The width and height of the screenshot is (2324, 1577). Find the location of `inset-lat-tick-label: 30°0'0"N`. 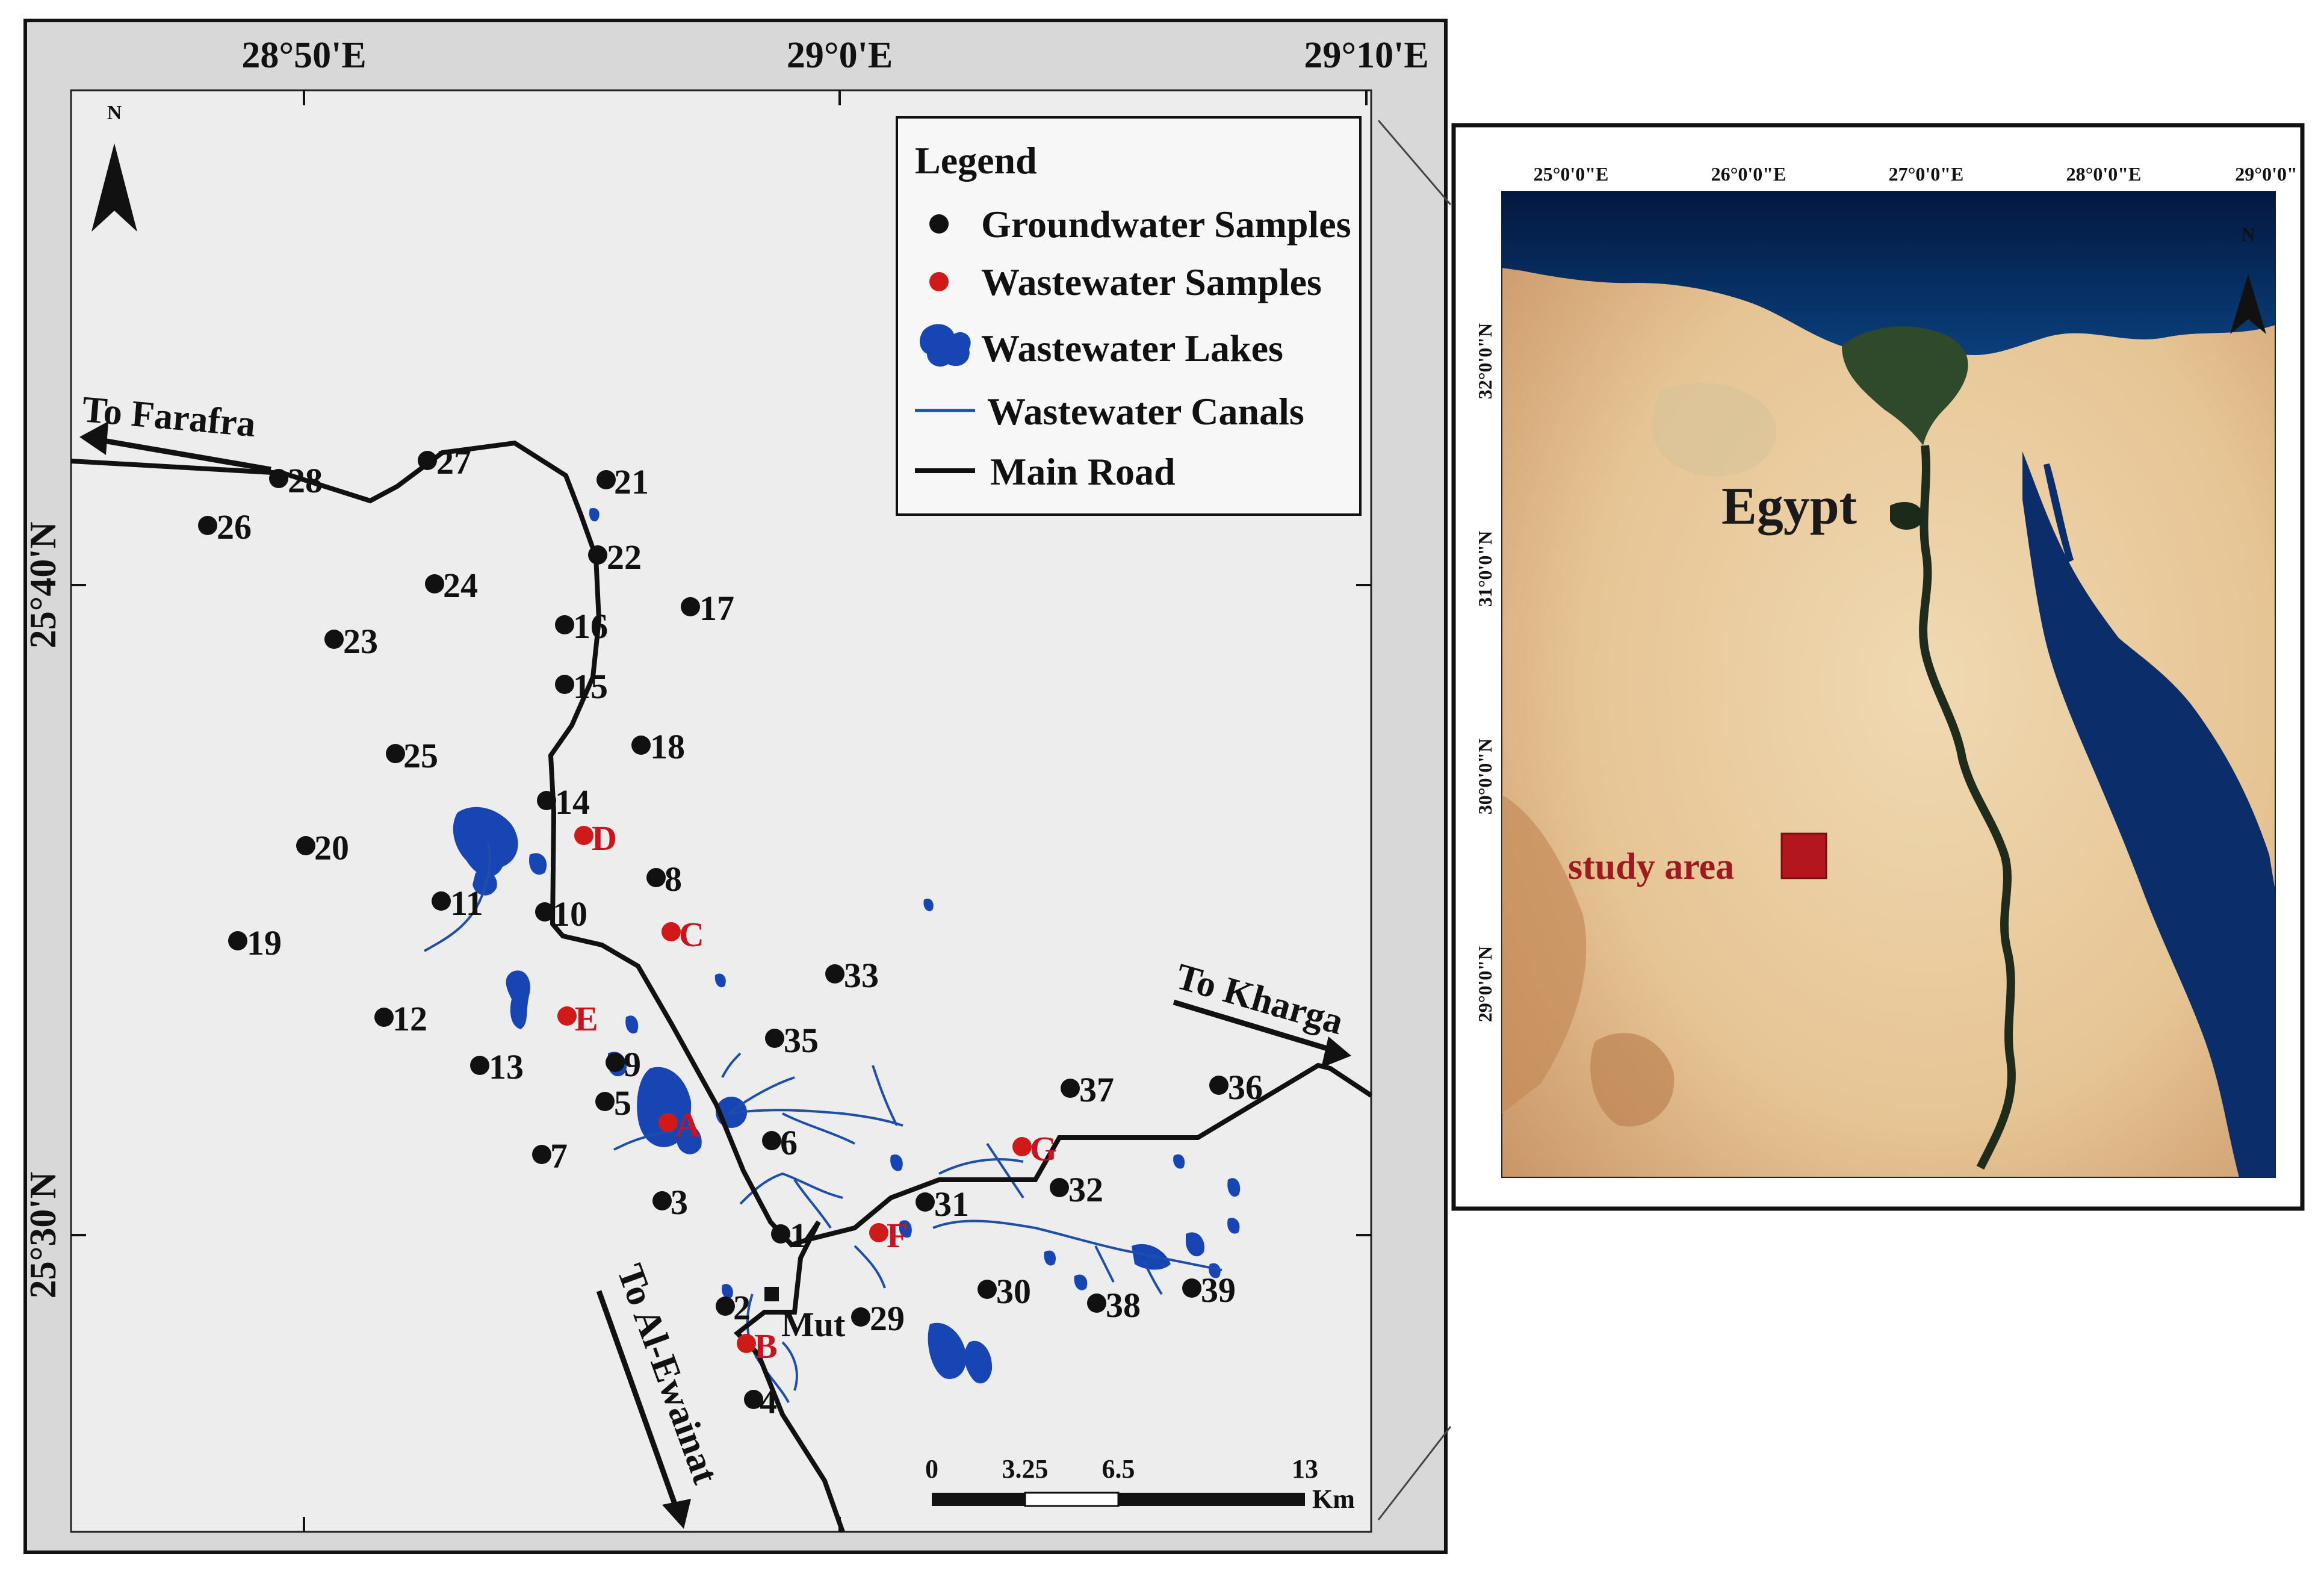

inset-lat-tick-label: 30°0'0"N is located at coordinates (1485, 777).